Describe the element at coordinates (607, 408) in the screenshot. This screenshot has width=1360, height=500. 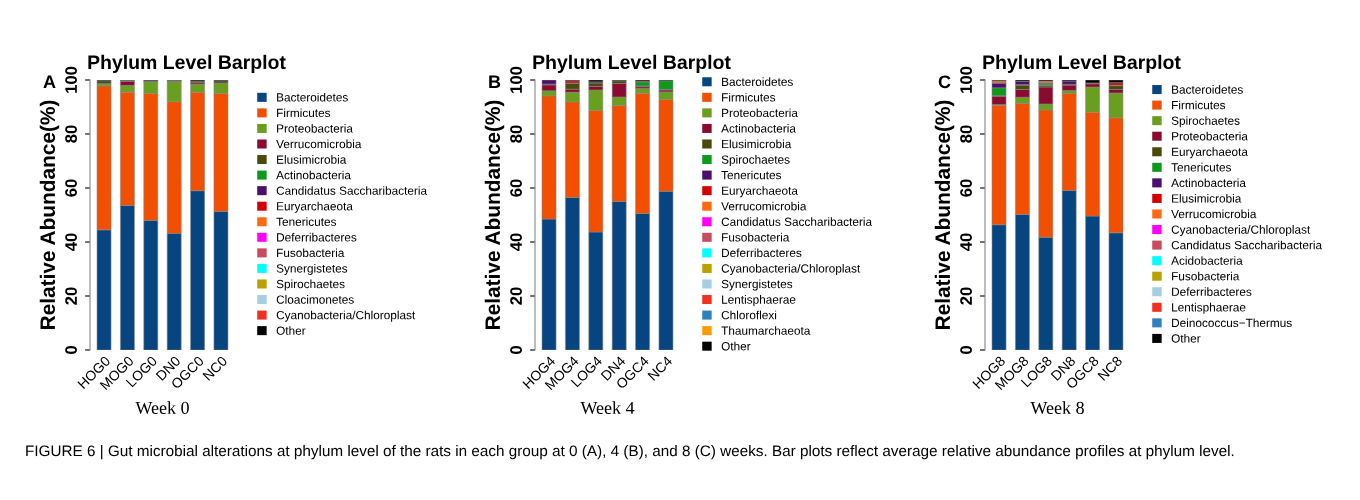
I see `x-axis-title: Week 4` at that location.